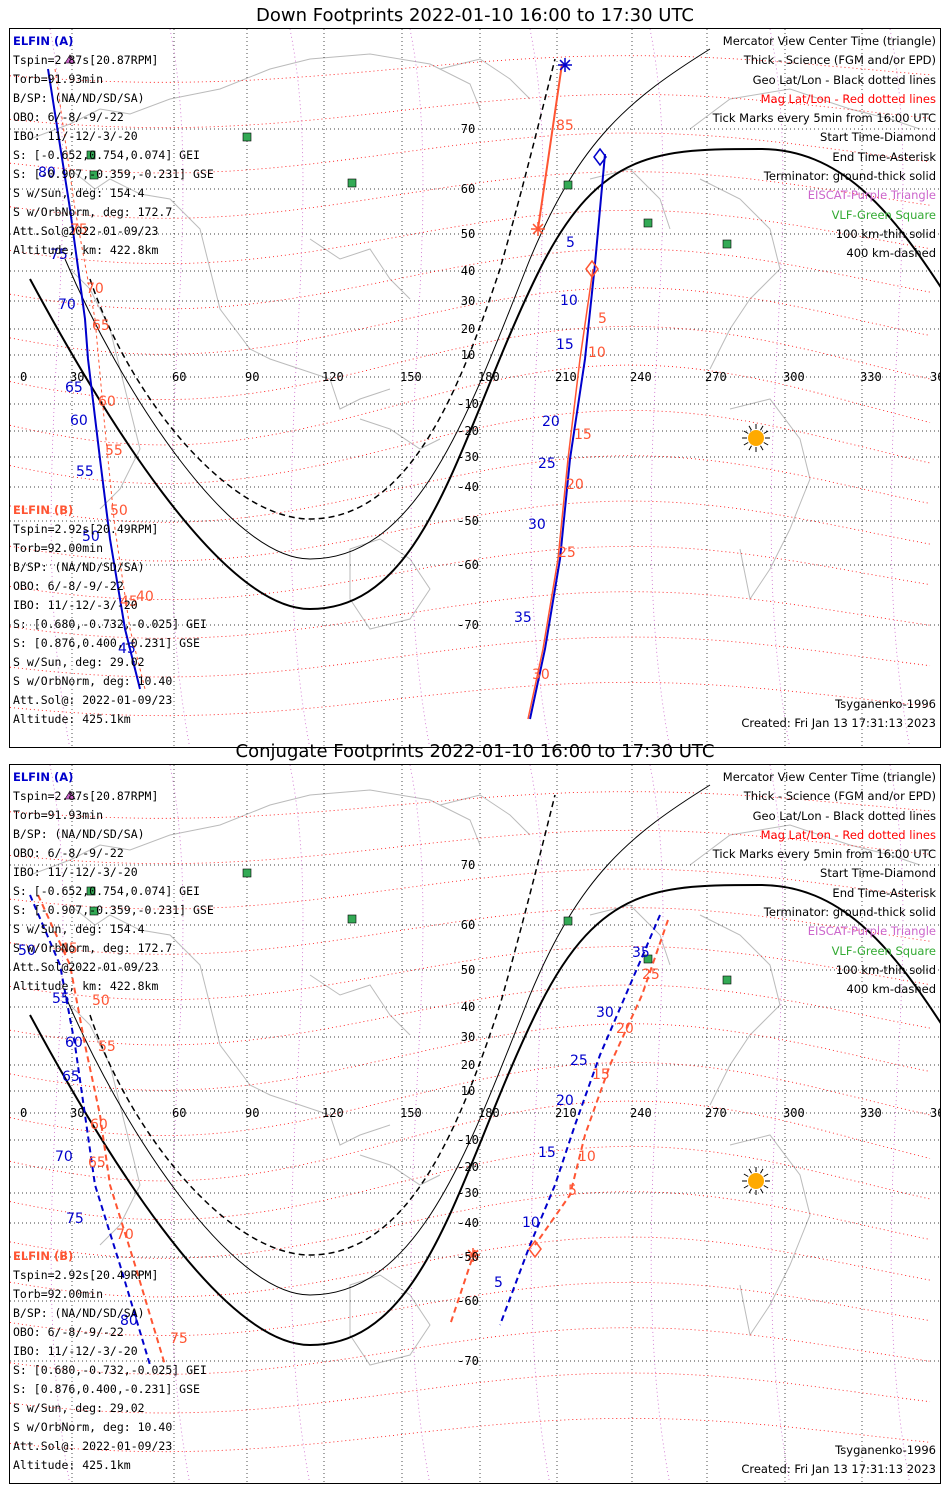  I want to click on lon-tick-label: 300, so click(794, 1113).